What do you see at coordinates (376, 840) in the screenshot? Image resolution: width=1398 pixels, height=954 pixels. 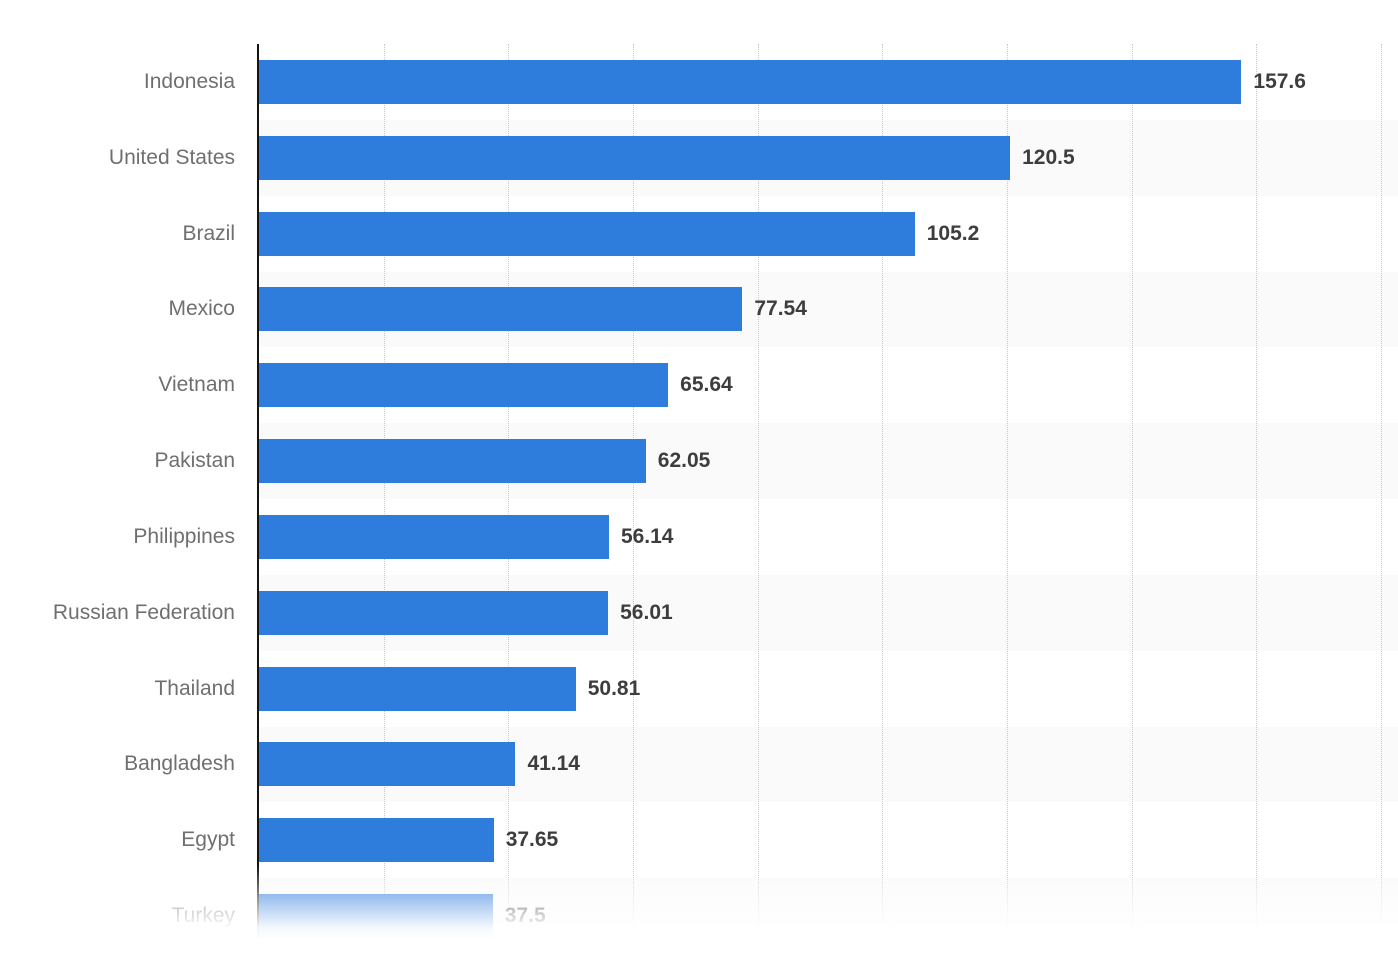 I see `bar-egypt` at bounding box center [376, 840].